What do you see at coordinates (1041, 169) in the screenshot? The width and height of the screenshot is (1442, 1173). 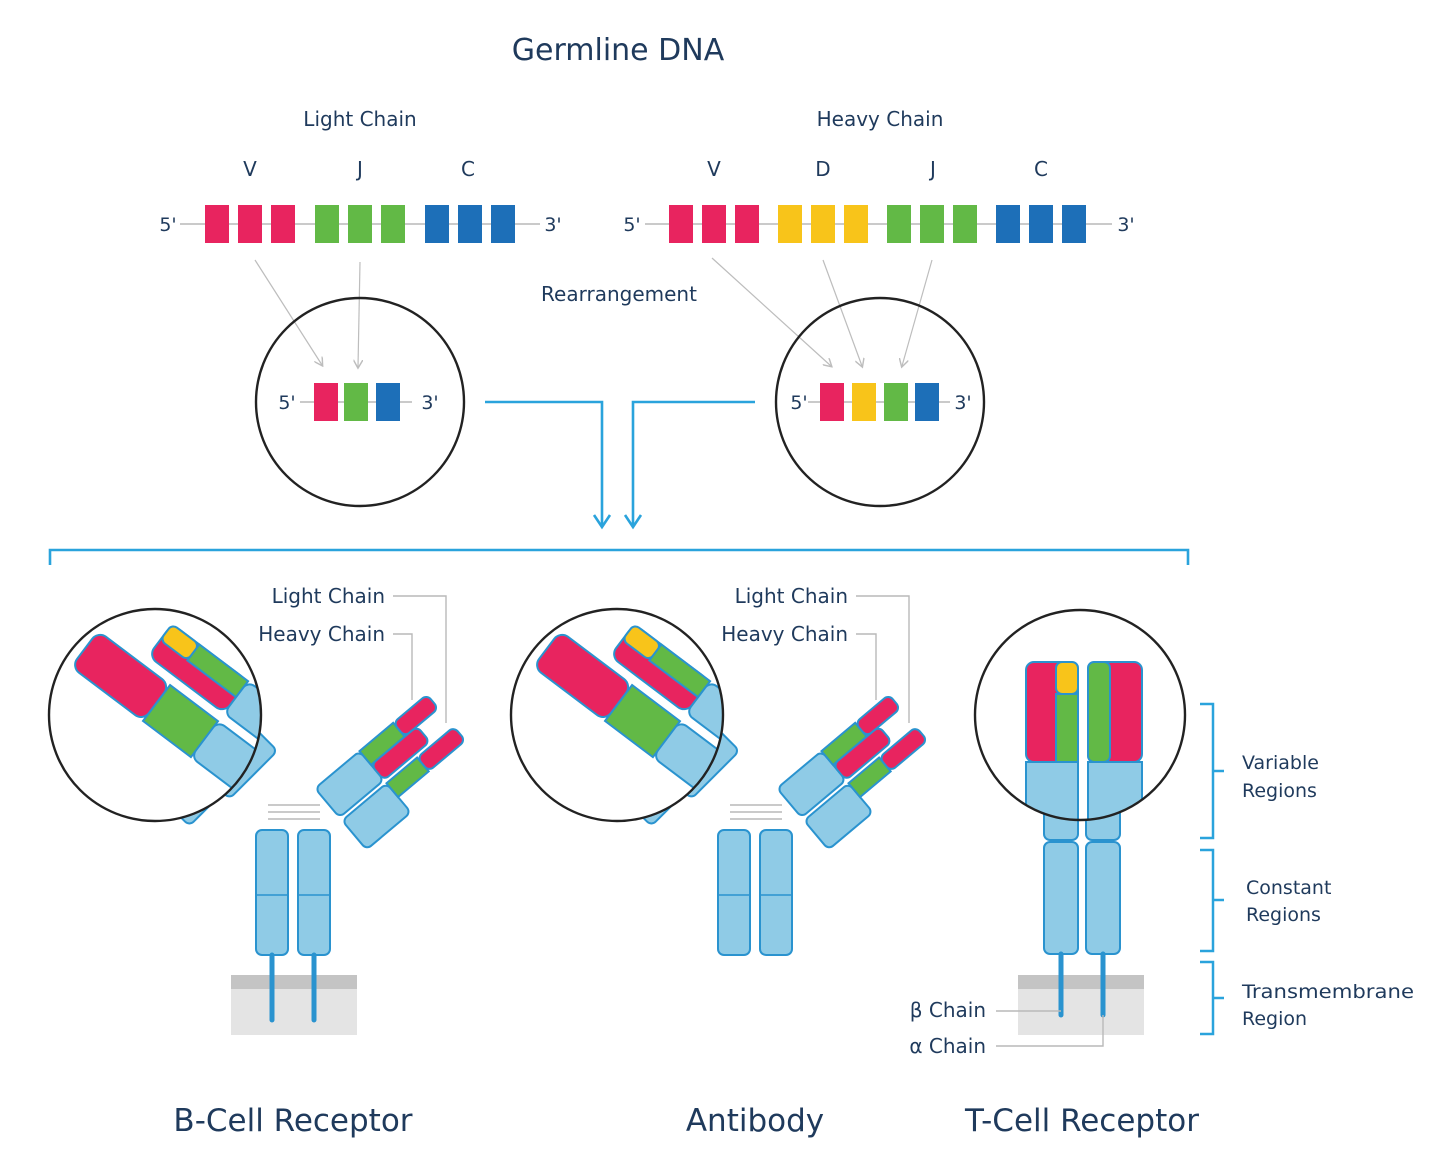 I see `heavy-c-letter: C` at bounding box center [1041, 169].